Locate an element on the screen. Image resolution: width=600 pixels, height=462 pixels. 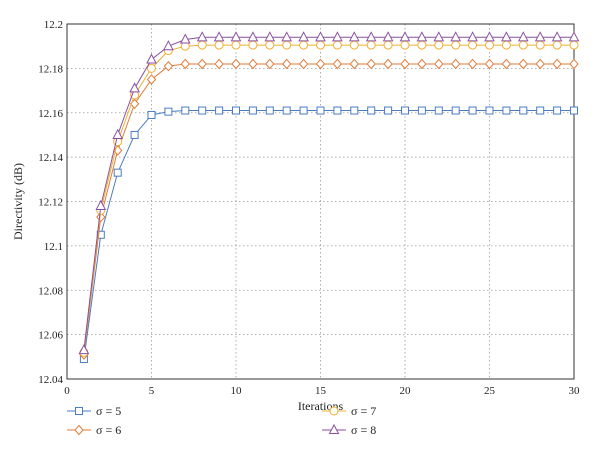
legend: σ = 5 σ = 6 σ = 7 σ = 8 is located at coordinates (221, 420).